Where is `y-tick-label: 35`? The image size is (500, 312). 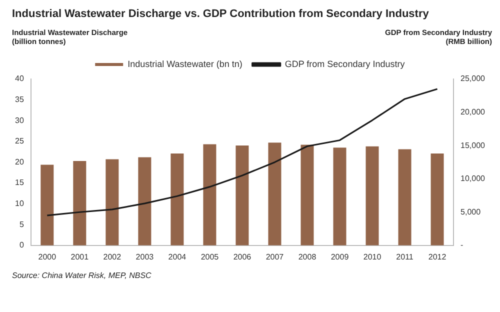 y-tick-label: 35 is located at coordinates (19, 99).